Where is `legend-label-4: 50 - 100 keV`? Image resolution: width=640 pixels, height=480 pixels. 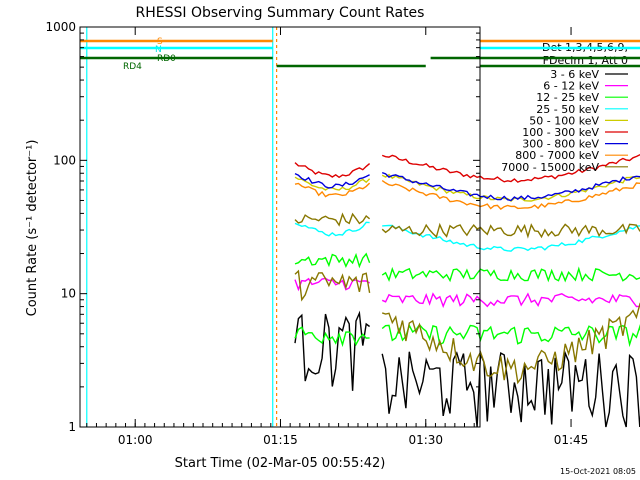 legend-label-4: 50 - 100 keV is located at coordinates (564, 120).